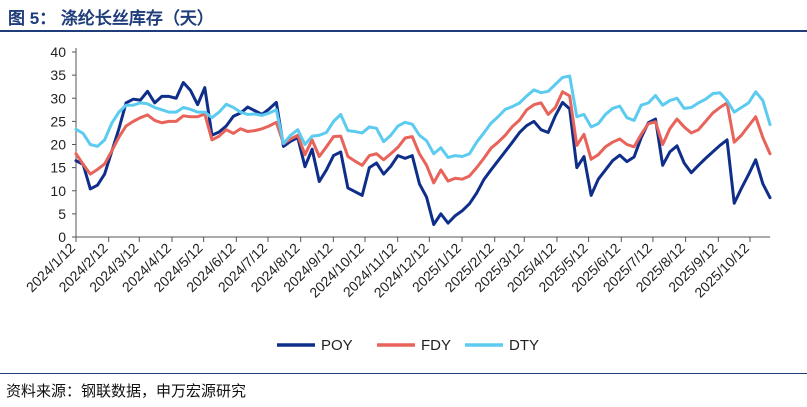 This screenshot has width=807, height=407. What do you see at coordinates (111, 18) in the screenshot?
I see `chart-title: 图 5： 涤纶长丝库存（天）` at bounding box center [111, 18].